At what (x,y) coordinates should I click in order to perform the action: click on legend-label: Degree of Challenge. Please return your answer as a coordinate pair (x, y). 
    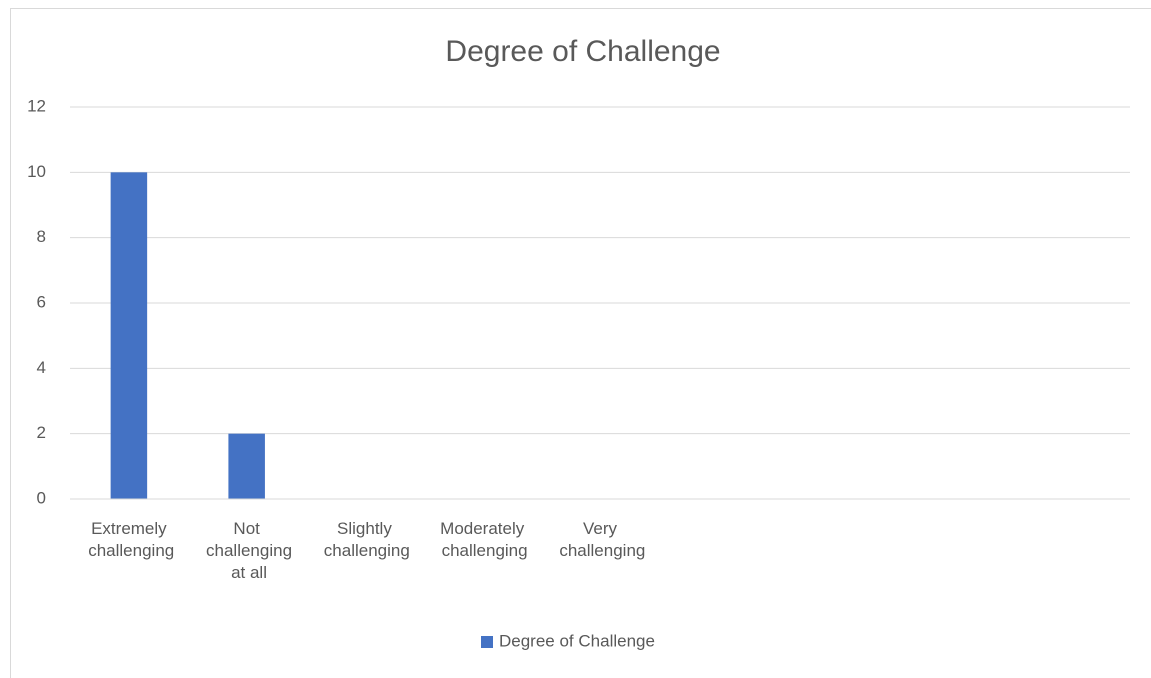
    Looking at the image, I should click on (577, 640).